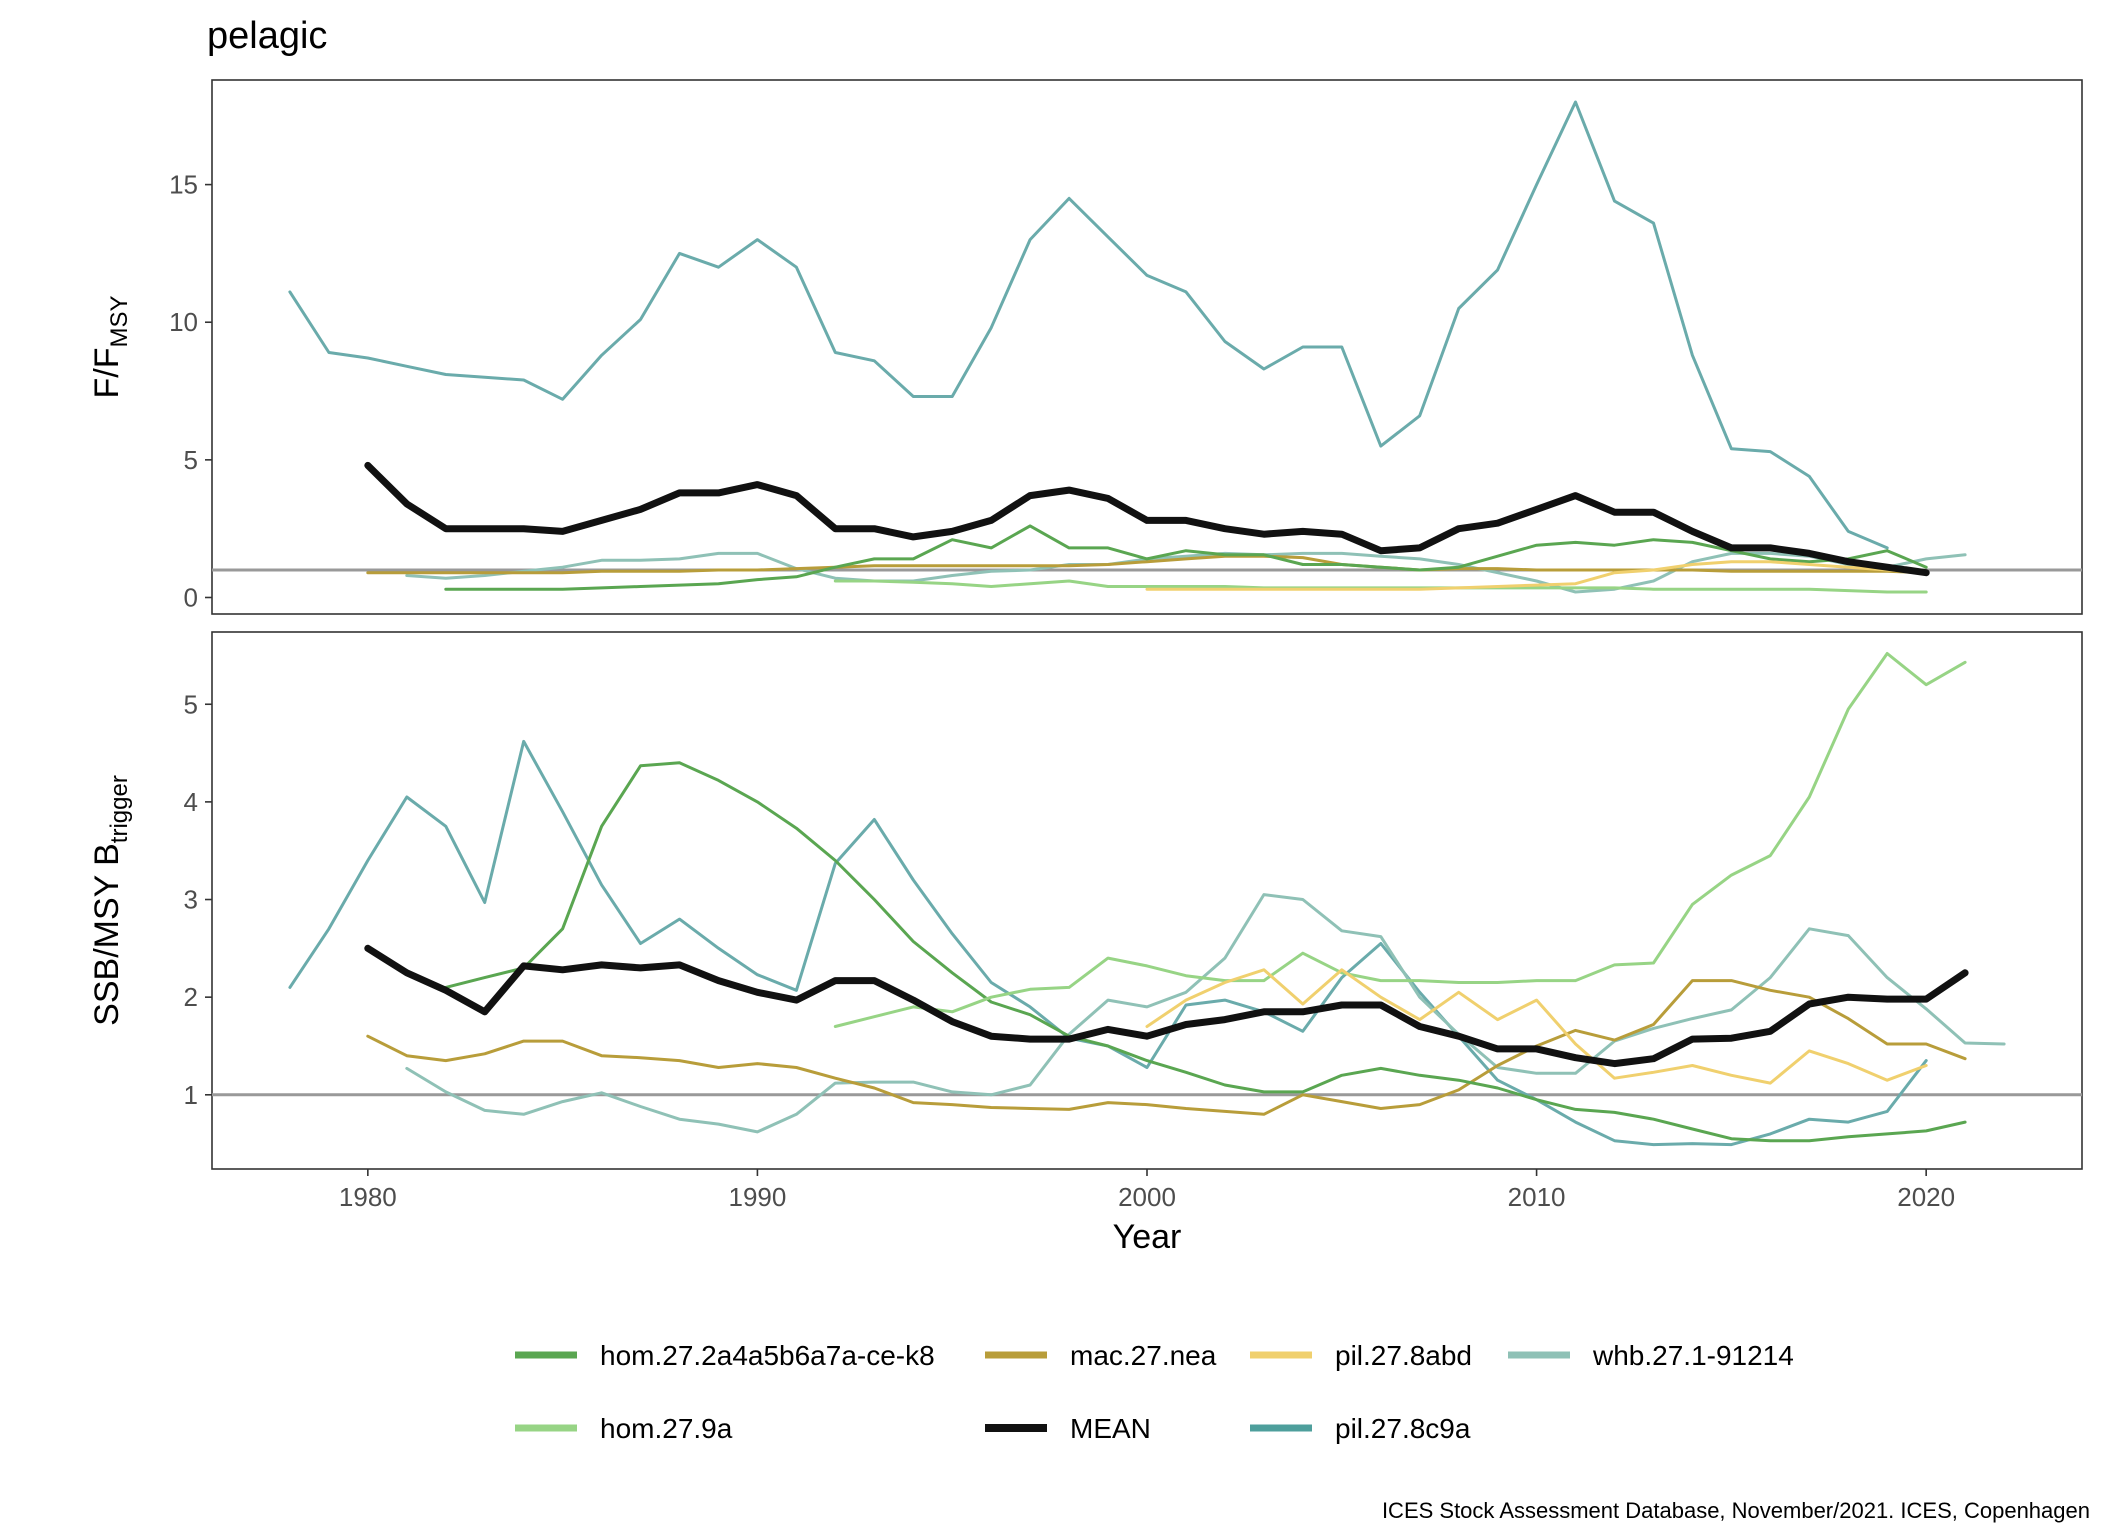 The height and width of the screenshot is (1535, 2102). What do you see at coordinates (183, 322) in the screenshot?
I see `y-tick-label: 10` at bounding box center [183, 322].